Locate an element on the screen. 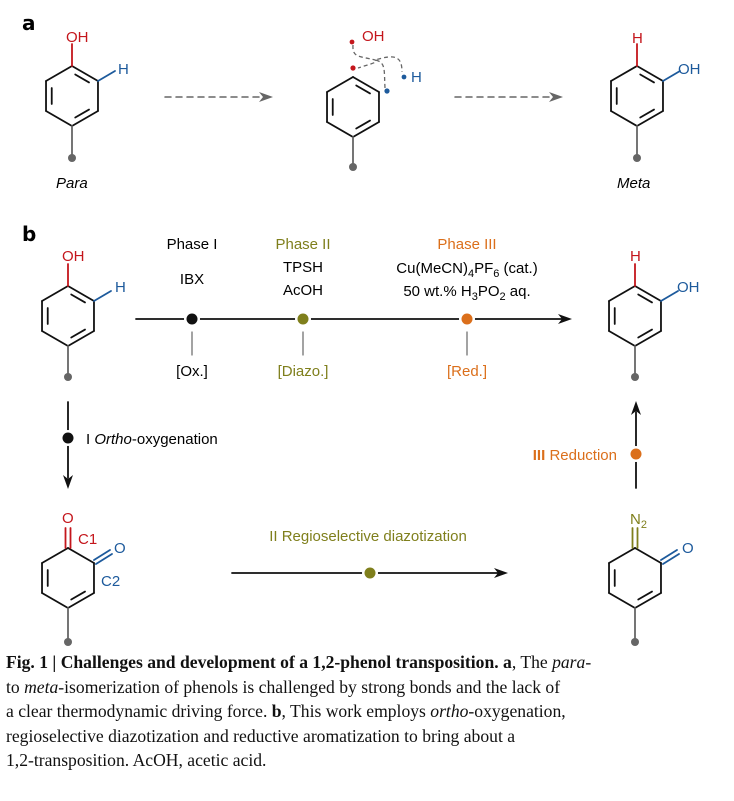 The height and width of the screenshot is (801, 734). caption-segment: meta is located at coordinates (41, 686).